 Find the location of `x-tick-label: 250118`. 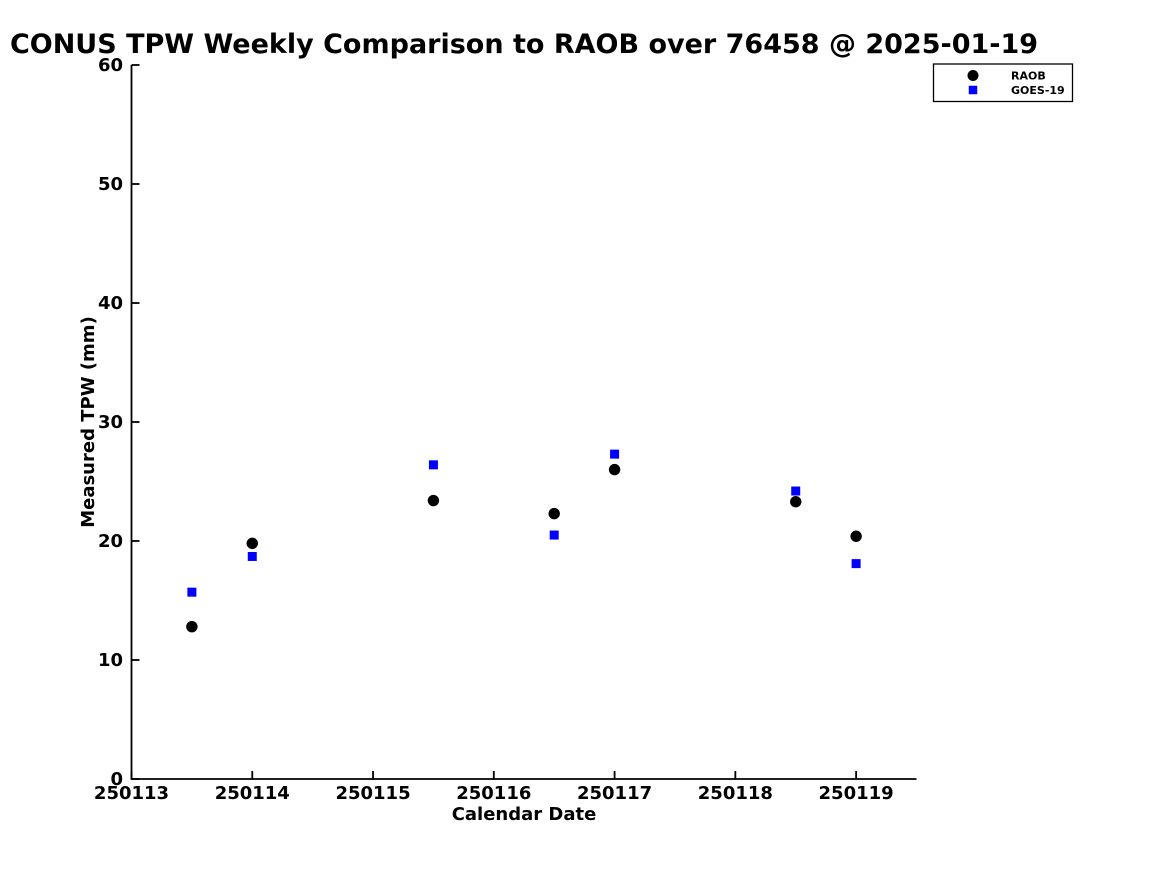

x-tick-label: 250118 is located at coordinates (735, 793).